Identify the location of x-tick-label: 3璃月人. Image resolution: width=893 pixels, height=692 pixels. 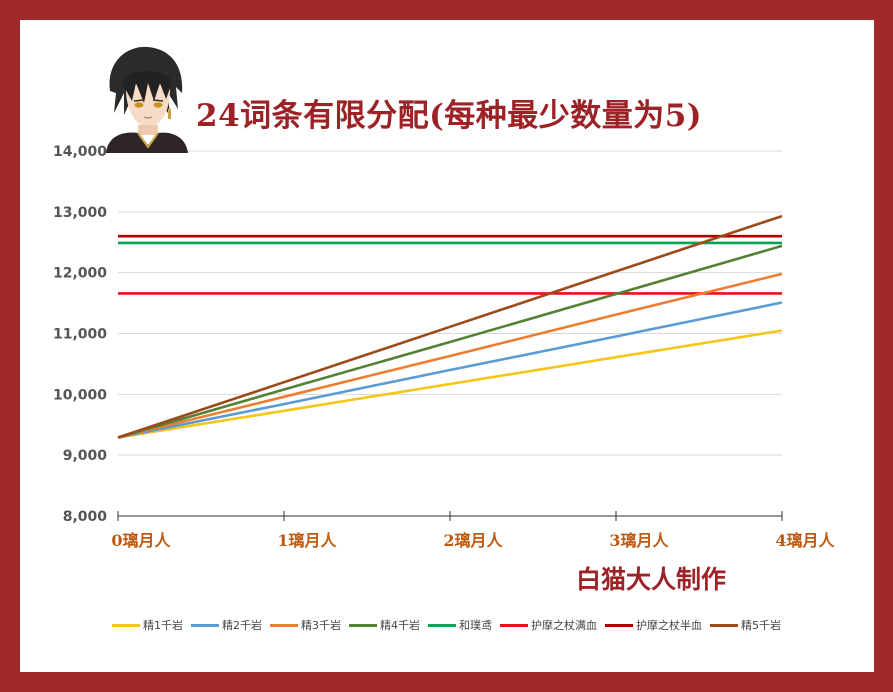
(639, 540).